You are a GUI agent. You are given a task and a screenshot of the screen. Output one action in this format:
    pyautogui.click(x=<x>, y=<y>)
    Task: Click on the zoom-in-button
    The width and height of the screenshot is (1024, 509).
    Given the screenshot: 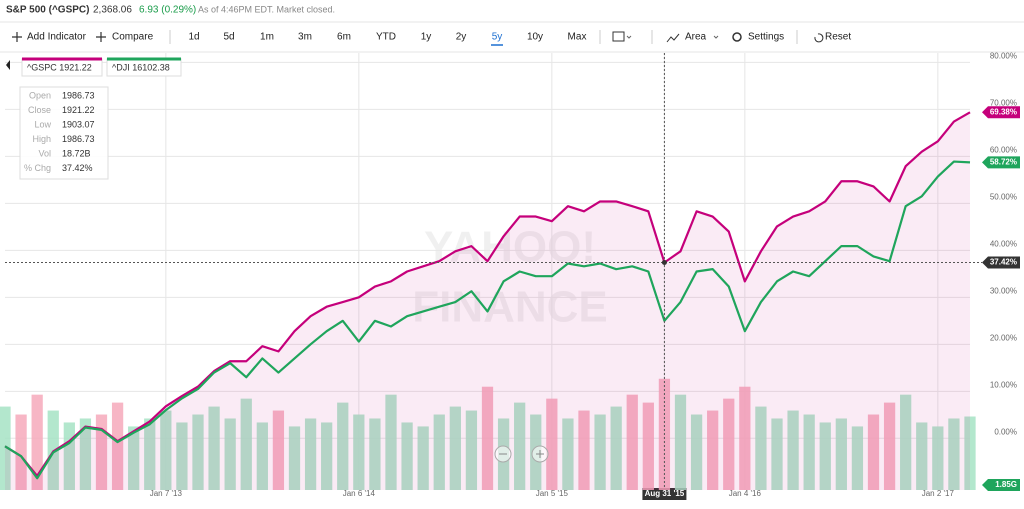 What is the action you would take?
    pyautogui.click(x=540, y=454)
    